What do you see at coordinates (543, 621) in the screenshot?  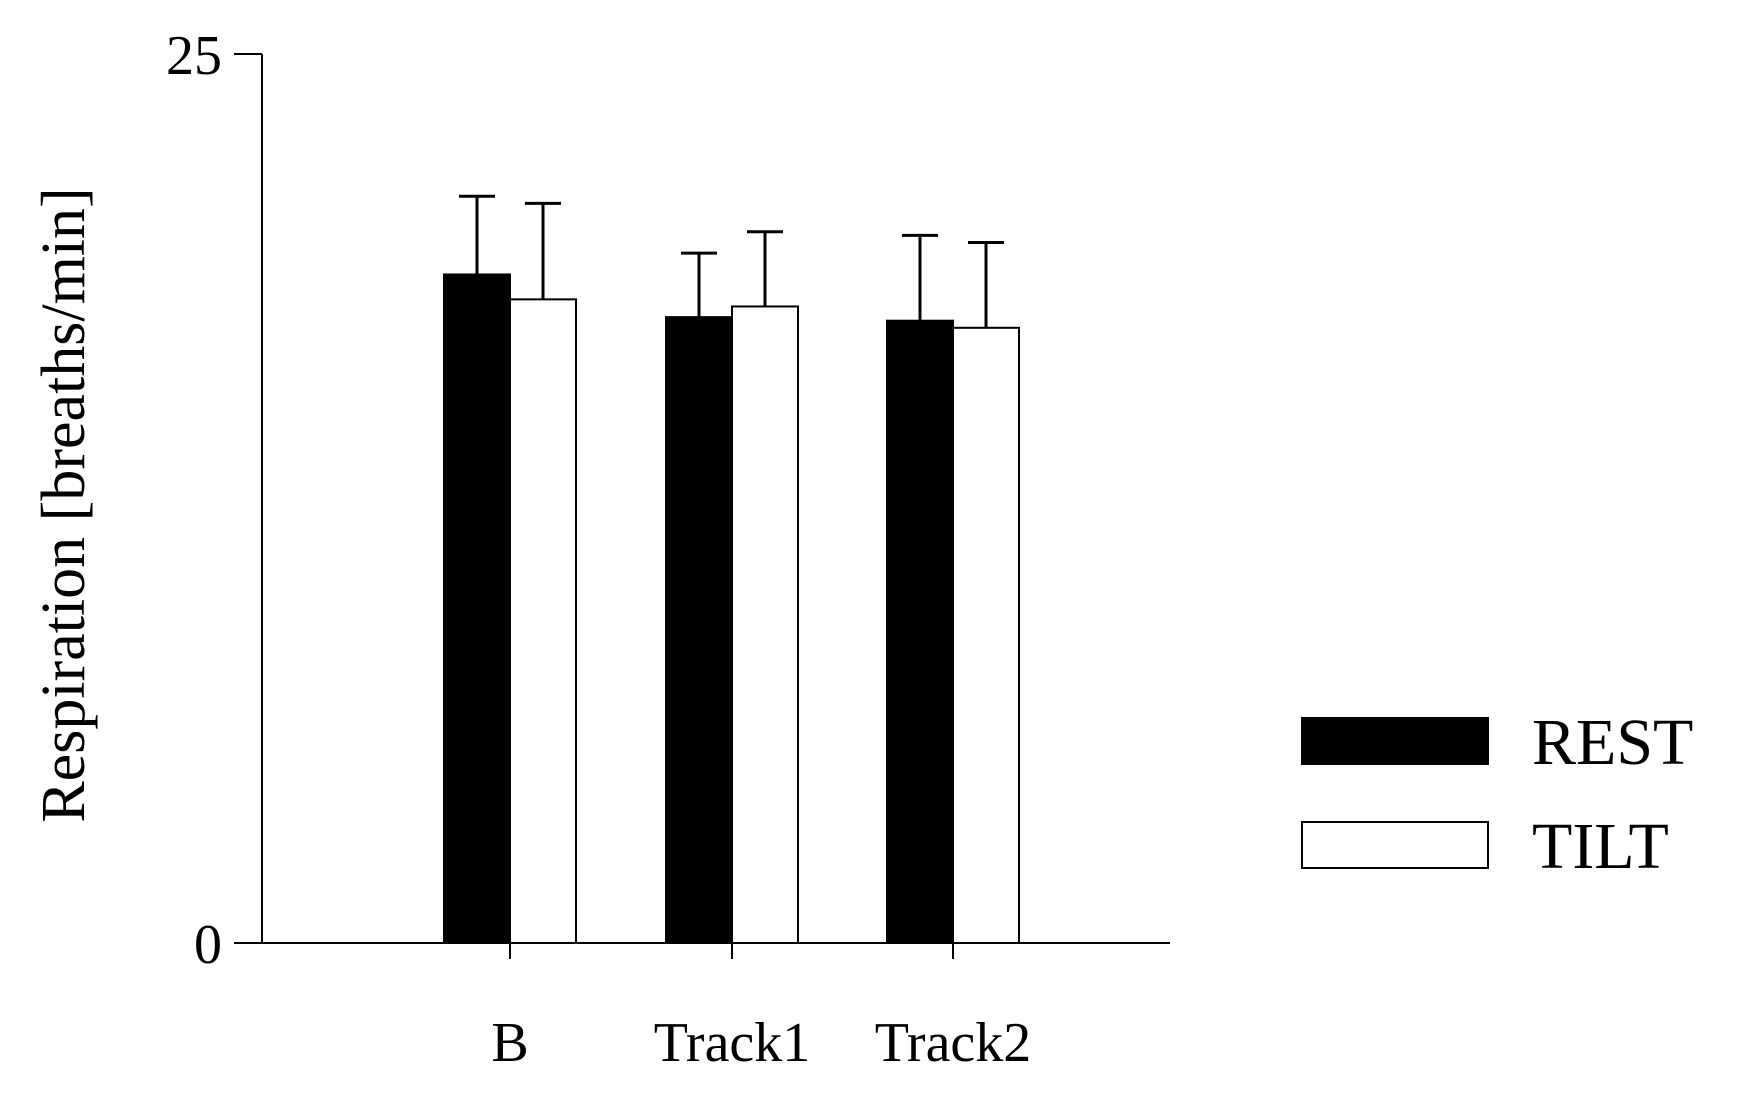 I see `bar-tilt-b` at bounding box center [543, 621].